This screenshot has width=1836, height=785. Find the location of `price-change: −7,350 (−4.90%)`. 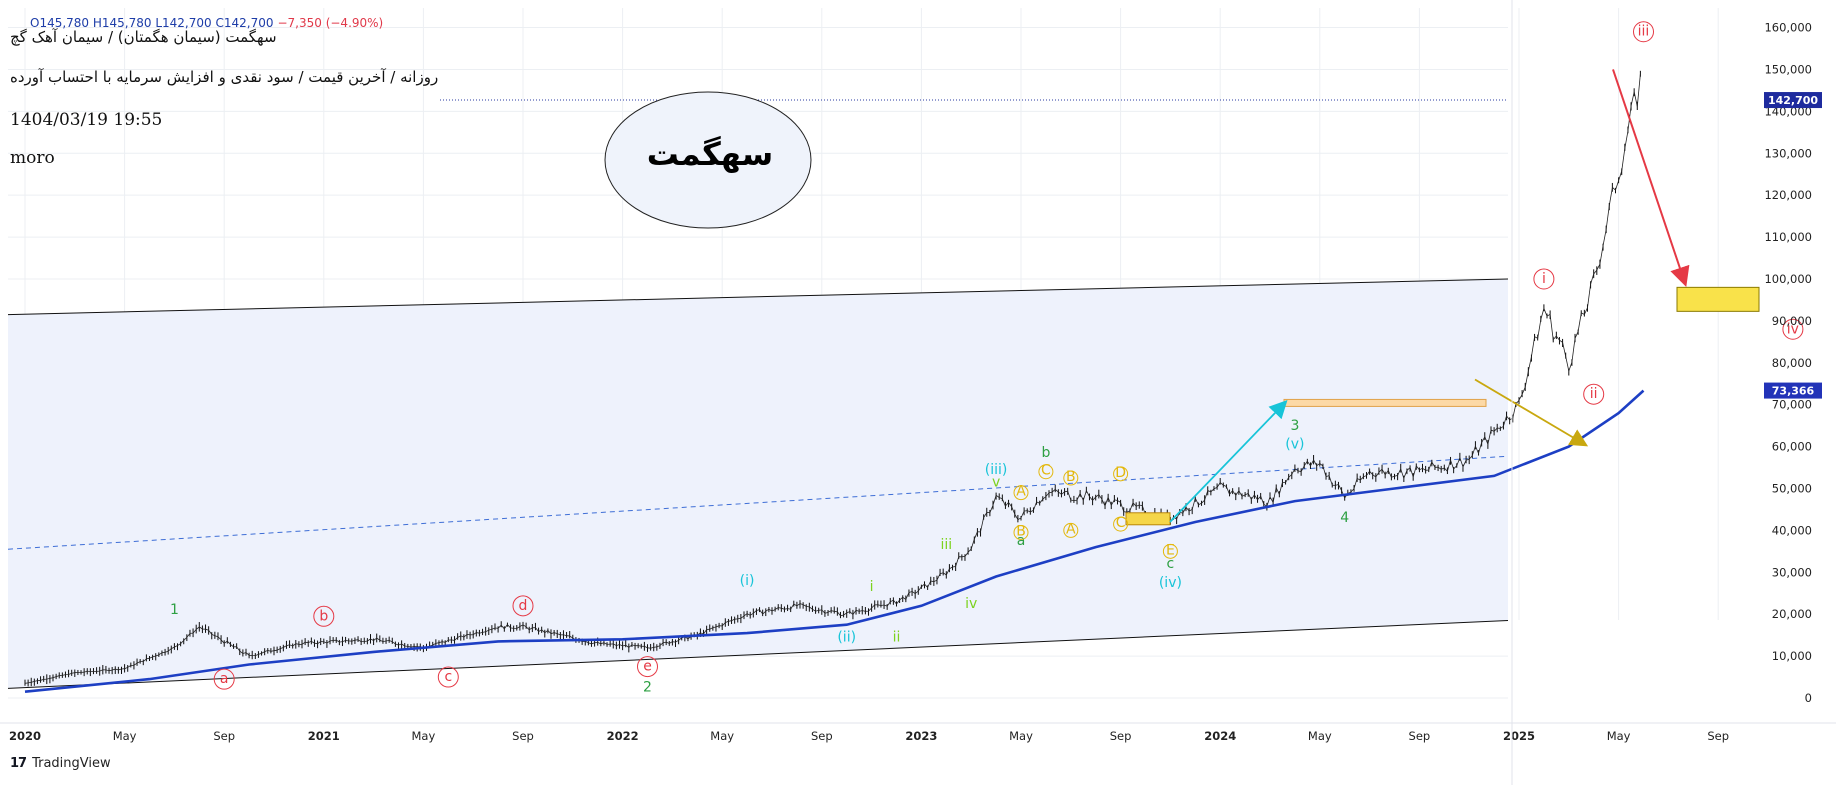

price-change: −7,350 (−4.90%) is located at coordinates (330, 23).